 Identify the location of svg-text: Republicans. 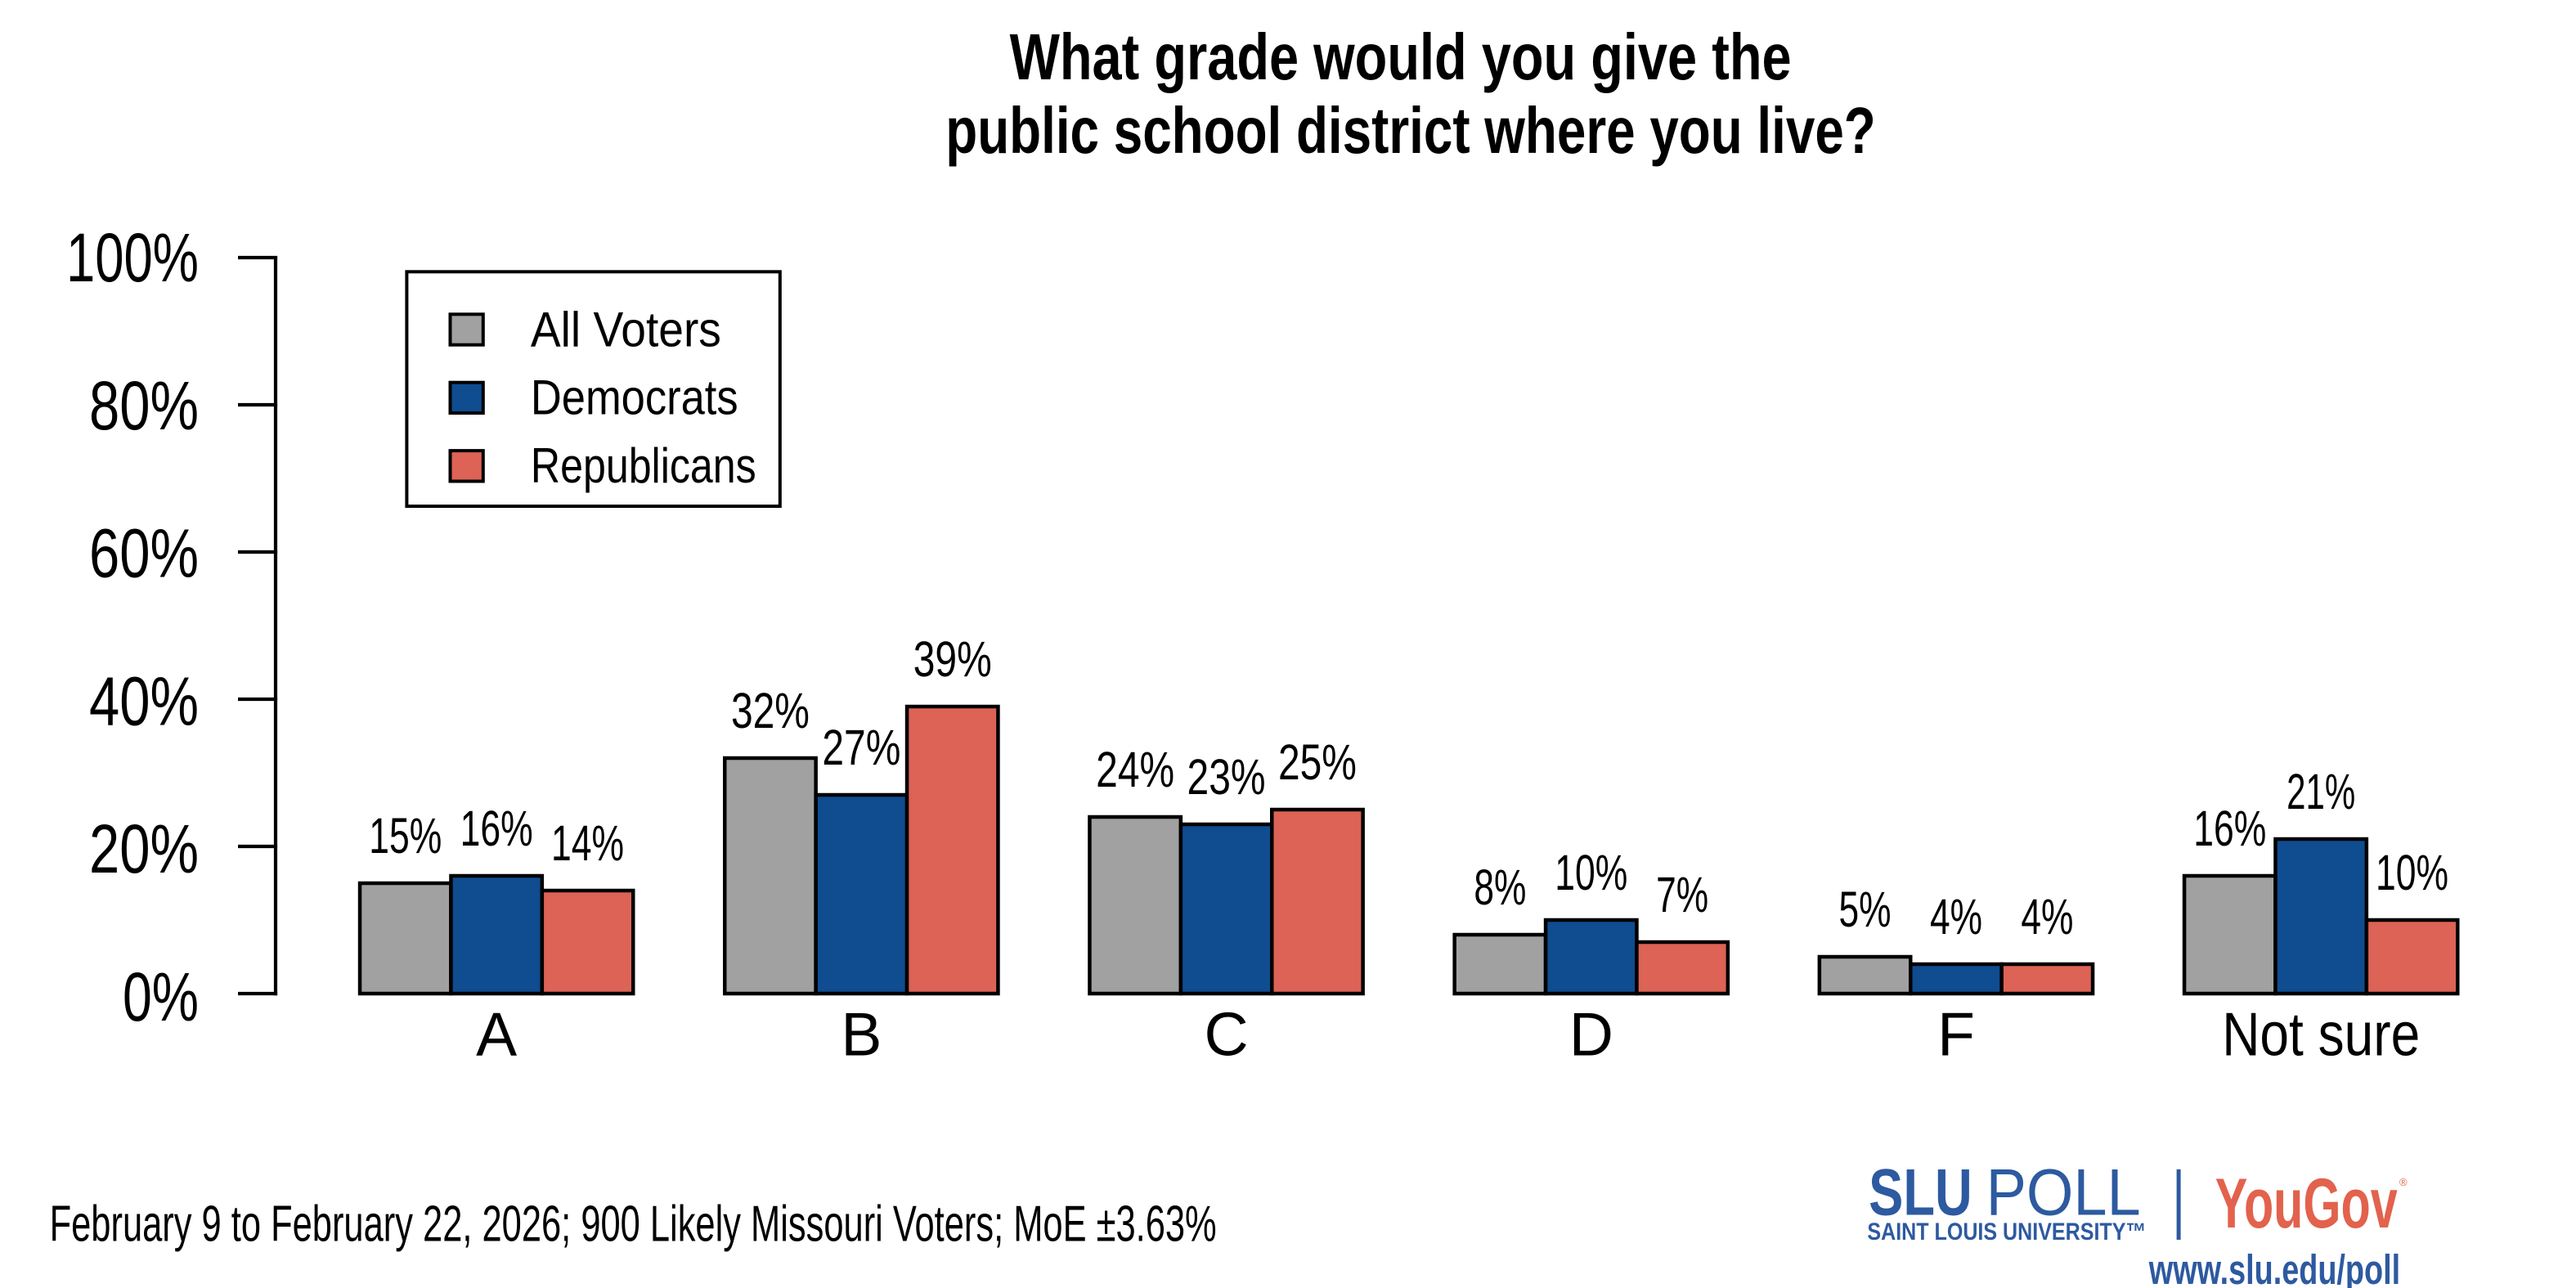
(643, 466).